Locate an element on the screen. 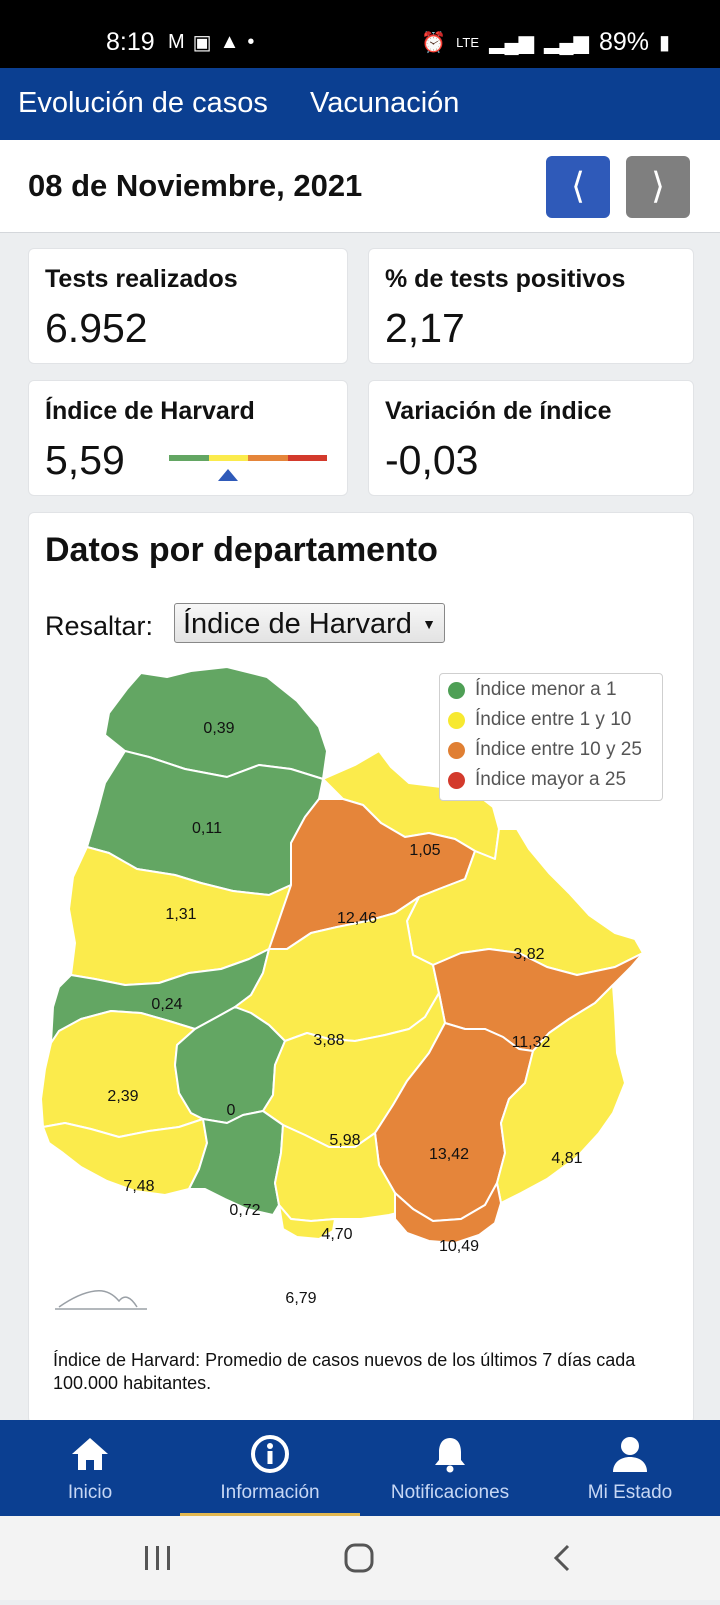 This screenshot has height=1605, width=720. back-button is located at coordinates (560, 1558).